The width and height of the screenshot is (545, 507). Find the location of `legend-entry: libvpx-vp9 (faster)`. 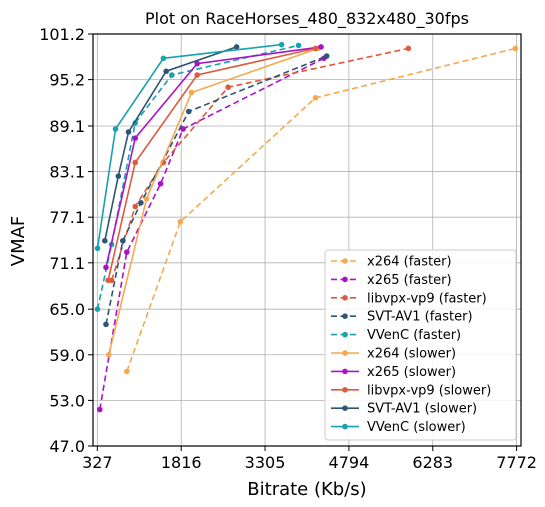

legend-entry: libvpx-vp9 (faster) is located at coordinates (409, 298).